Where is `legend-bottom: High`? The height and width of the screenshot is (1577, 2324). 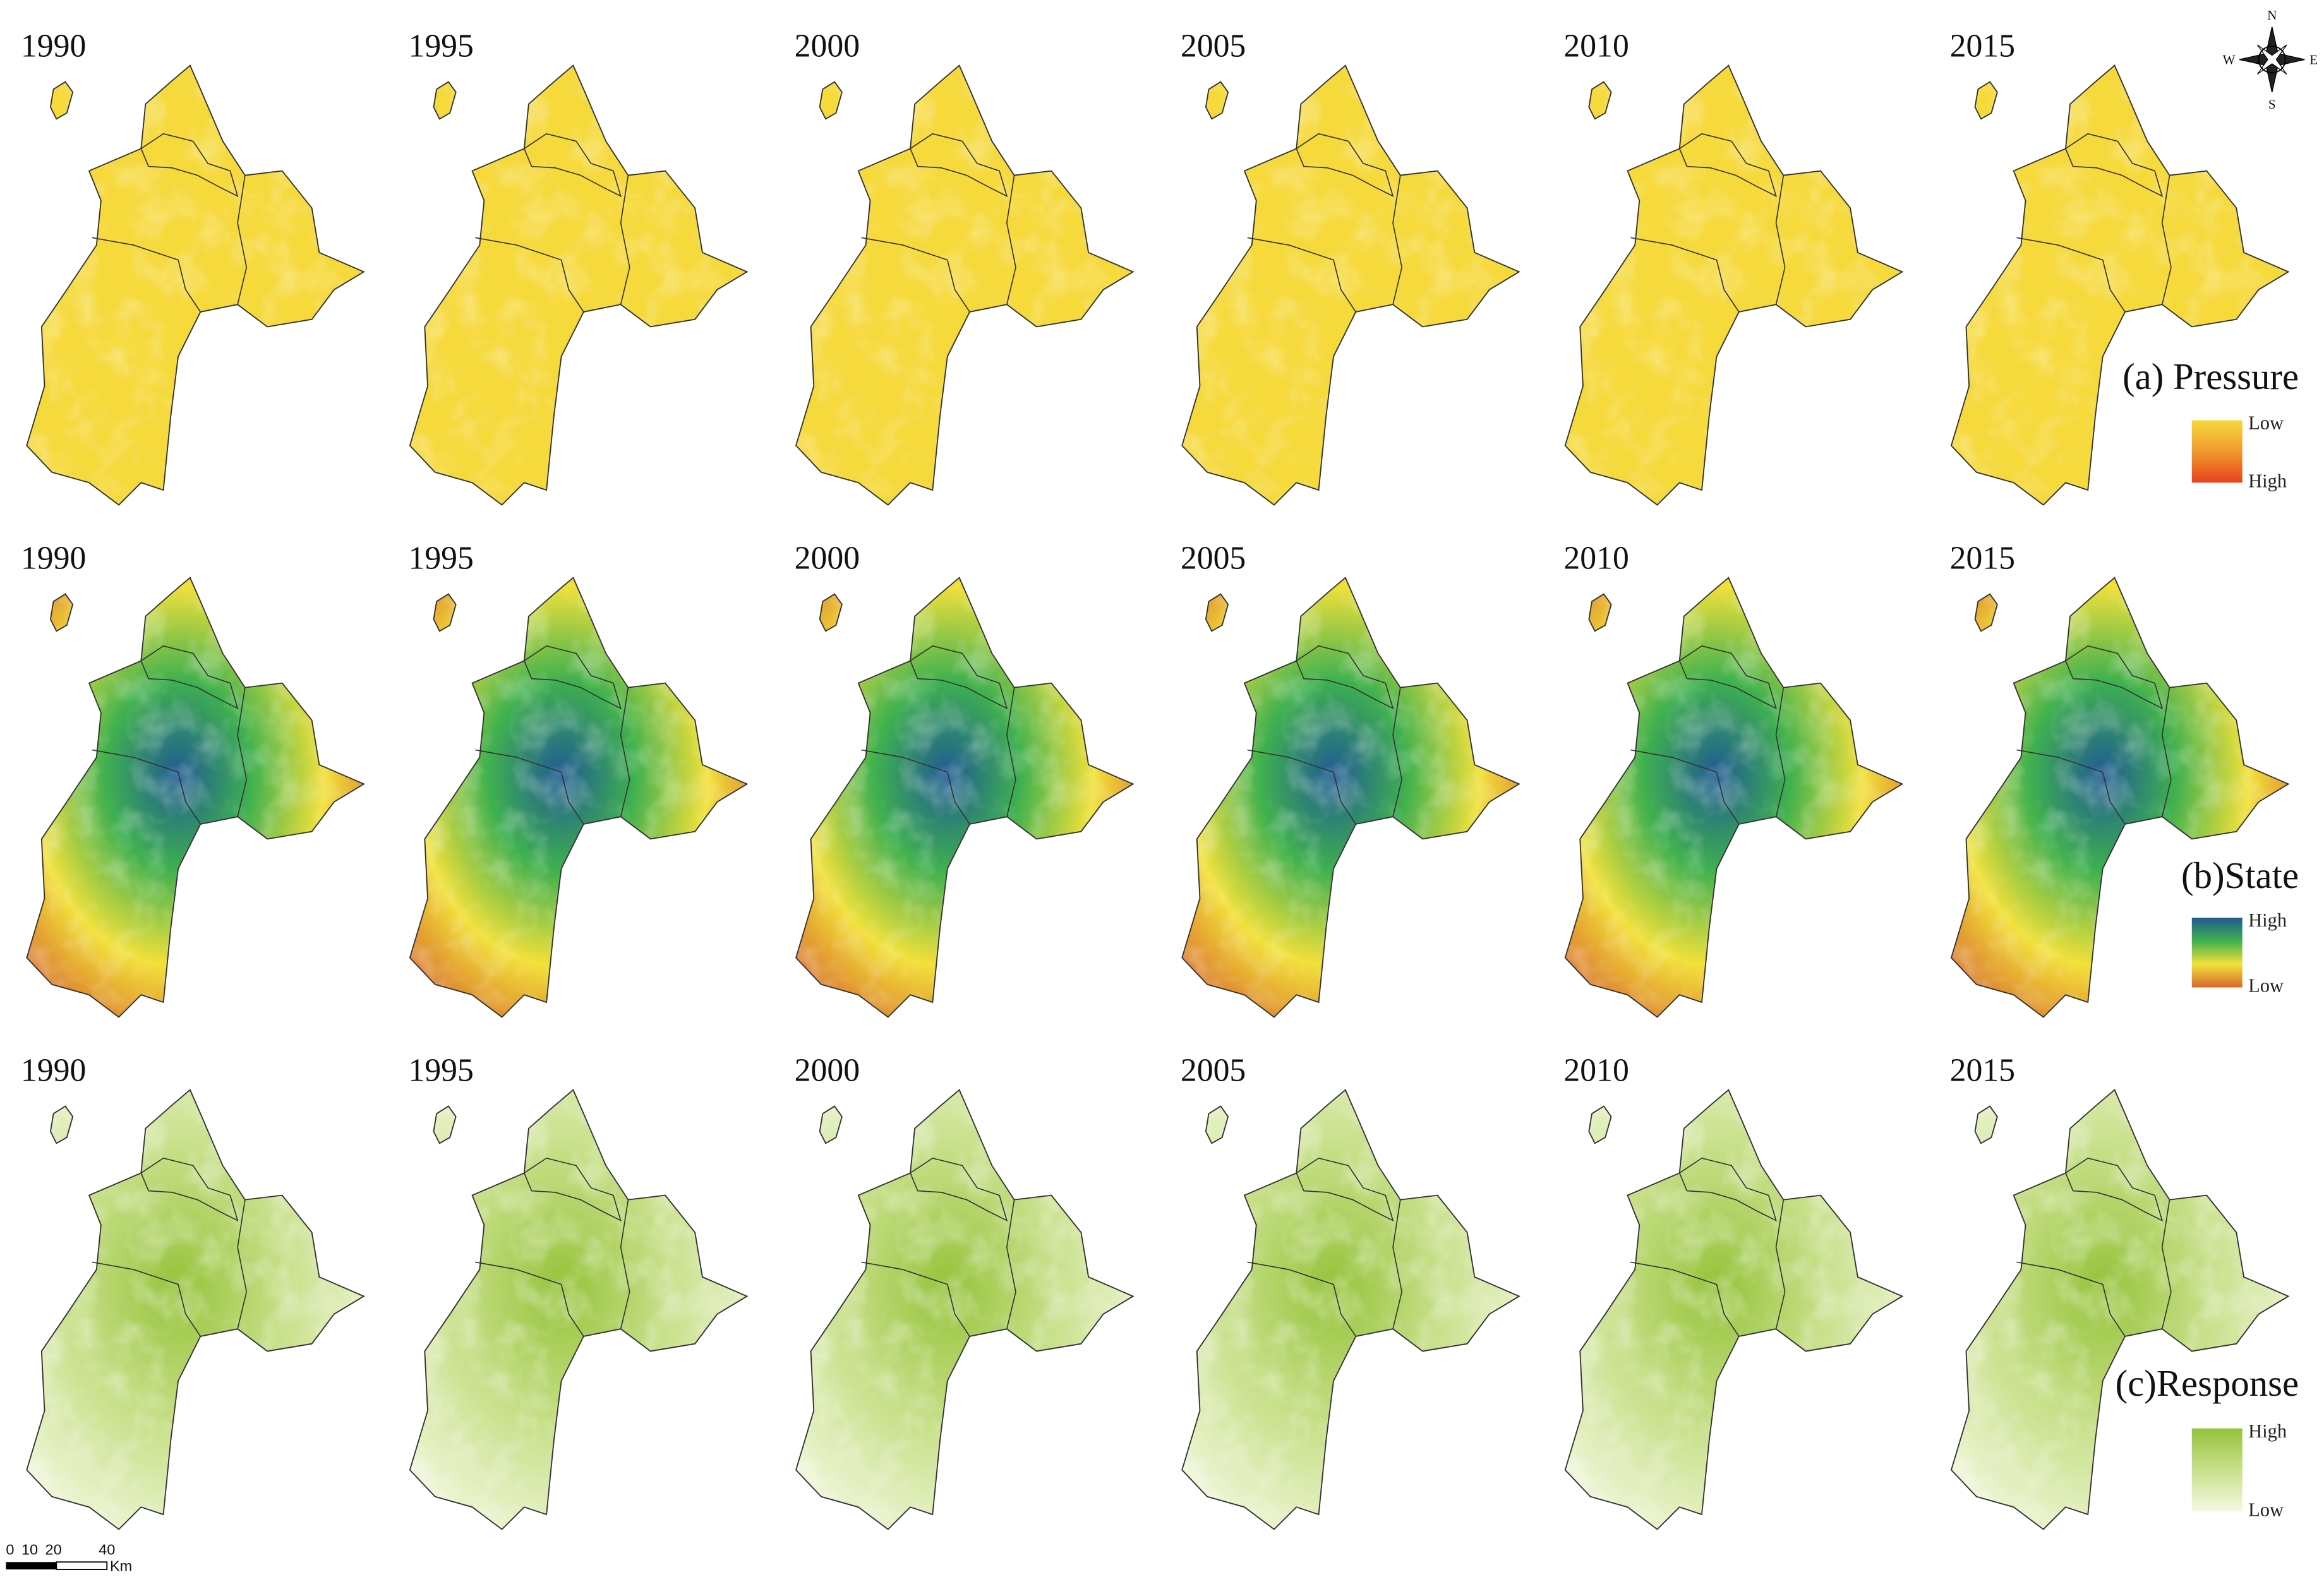 legend-bottom: High is located at coordinates (2267, 480).